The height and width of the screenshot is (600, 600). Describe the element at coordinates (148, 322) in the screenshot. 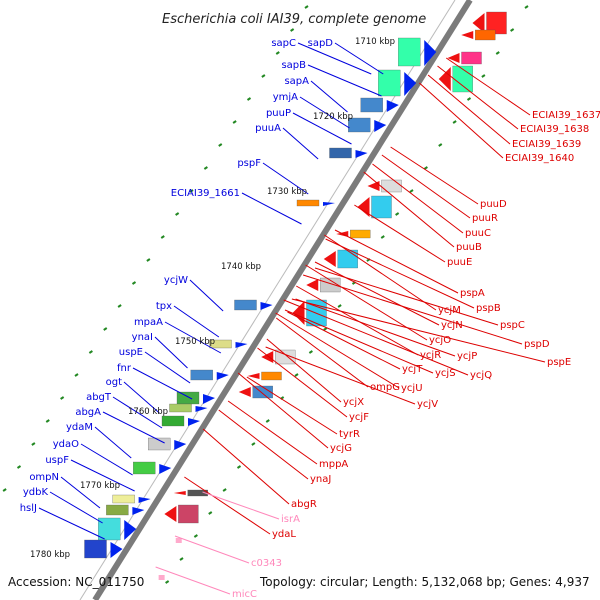

I see `gene-label-mpaa: mpaA` at that location.